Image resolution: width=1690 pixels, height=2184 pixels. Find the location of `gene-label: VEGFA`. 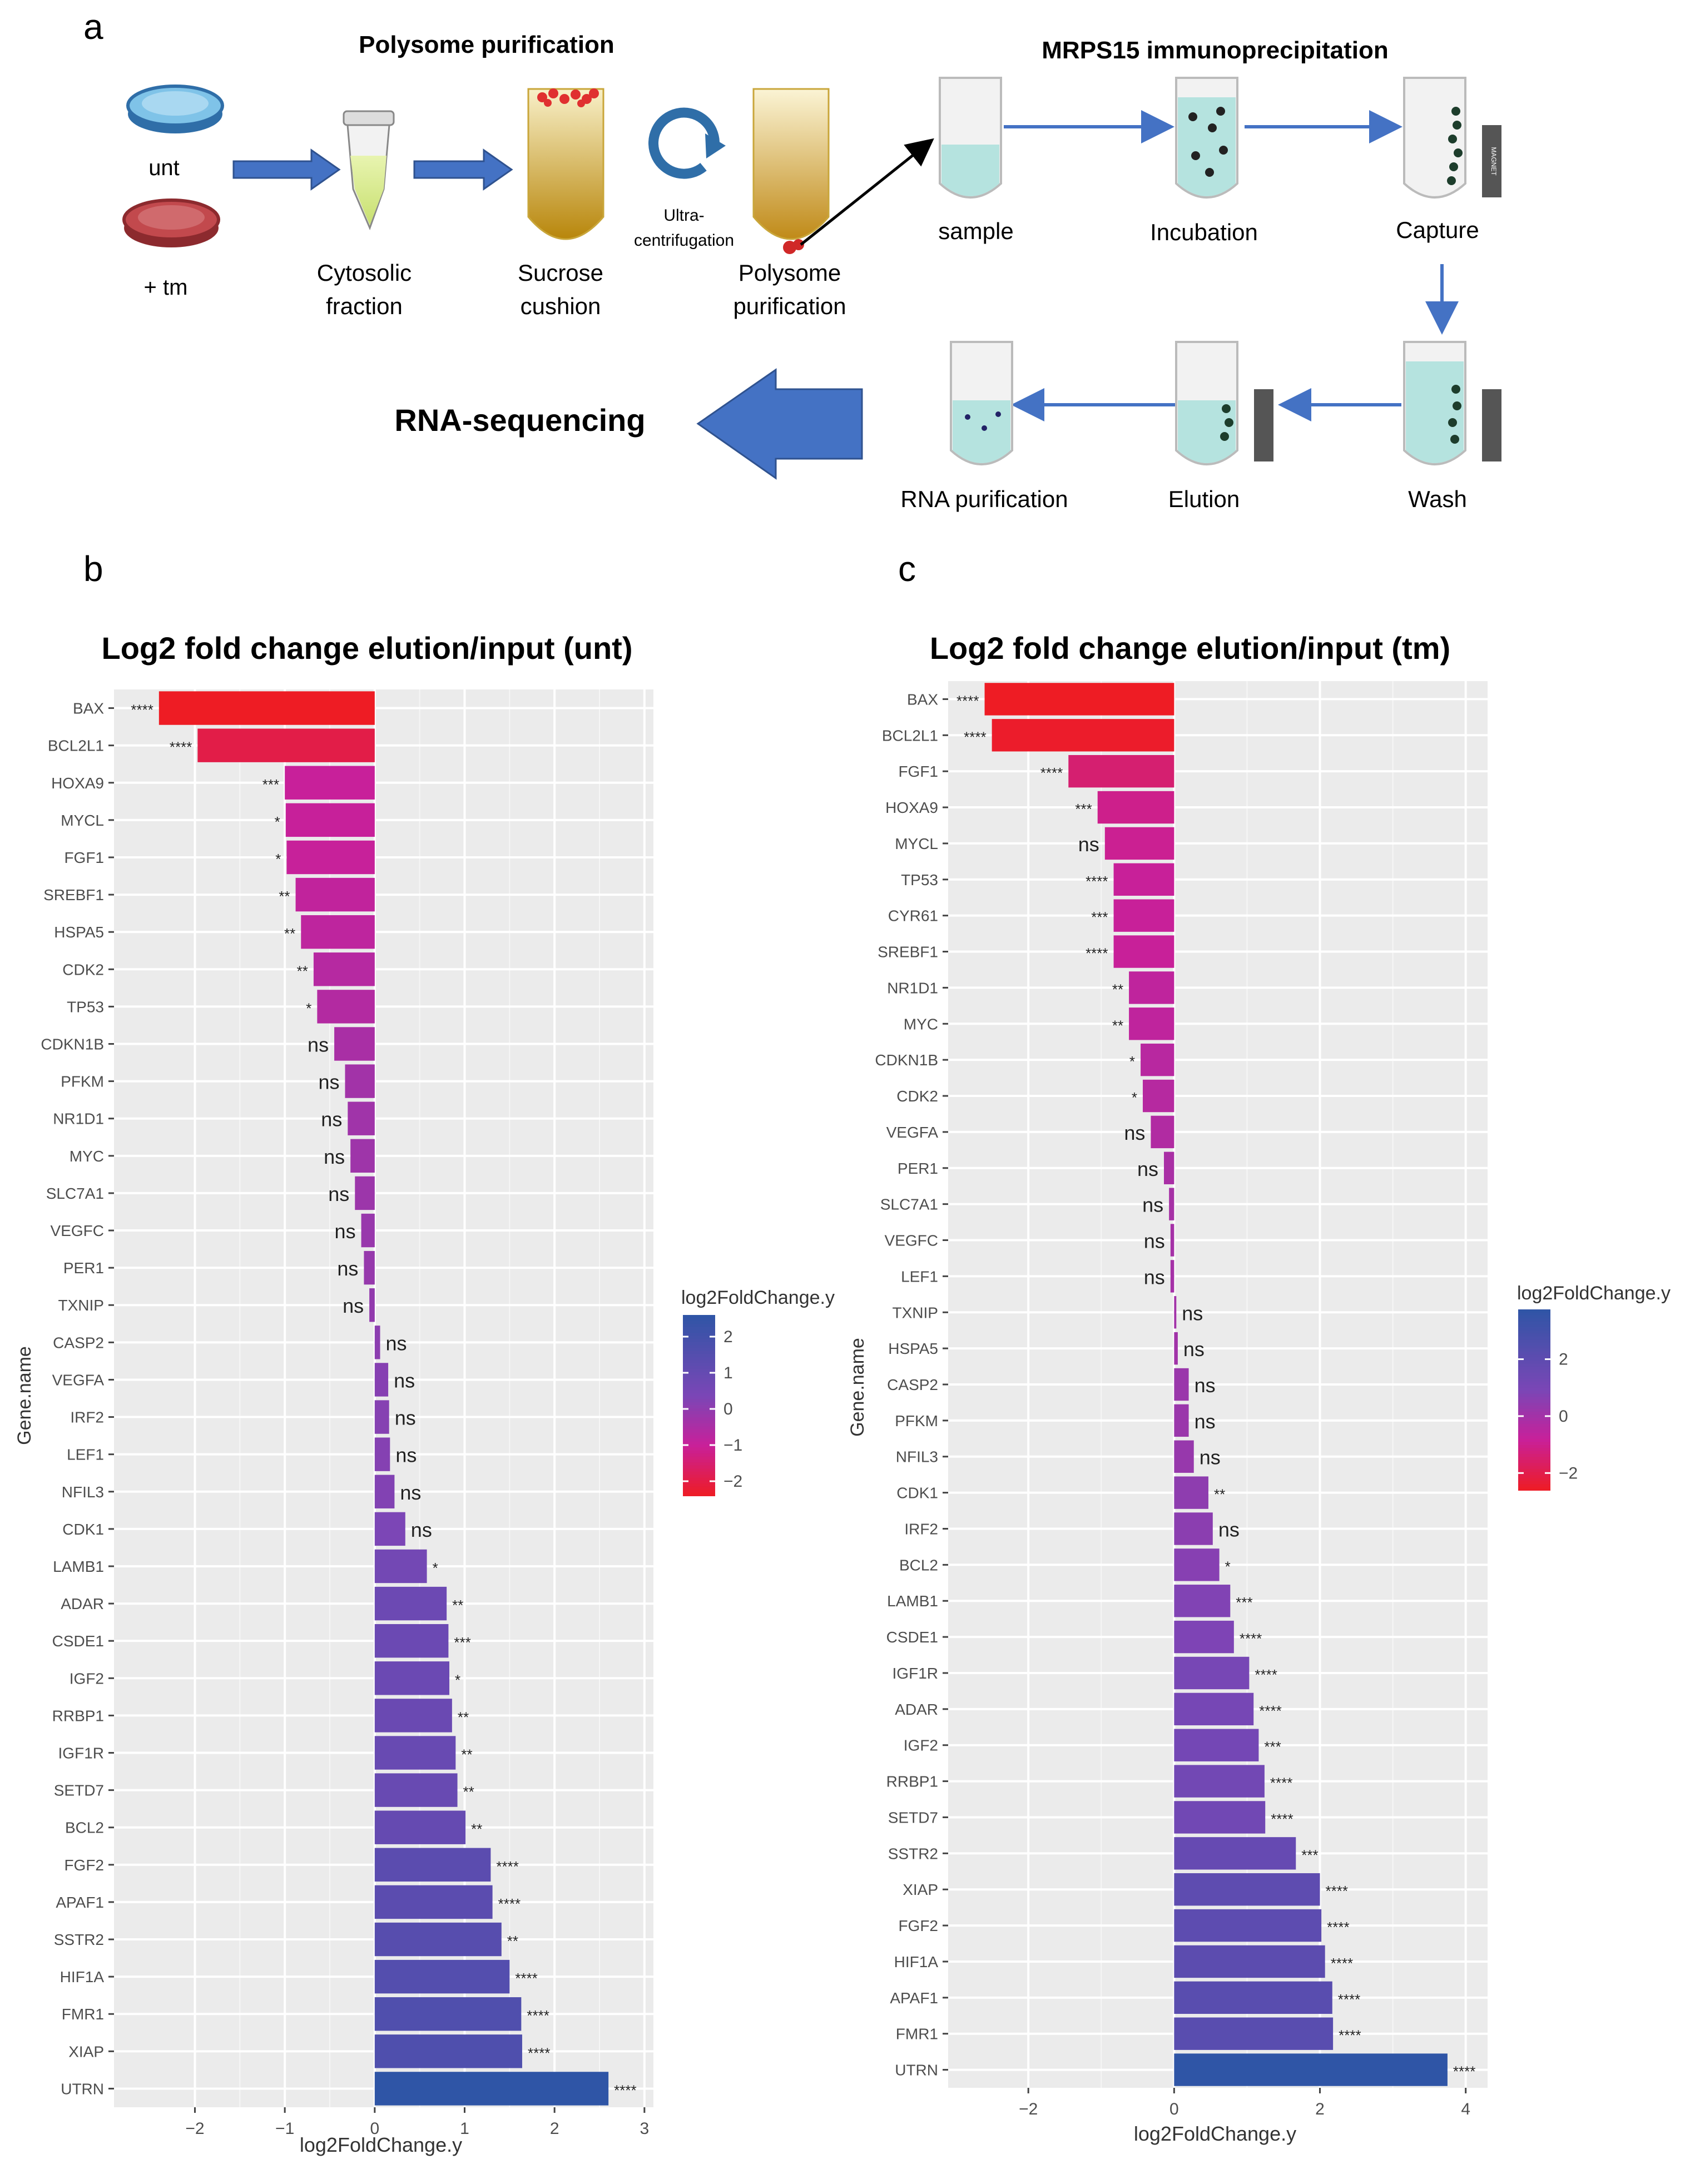

gene-label: VEGFA is located at coordinates (912, 1132).